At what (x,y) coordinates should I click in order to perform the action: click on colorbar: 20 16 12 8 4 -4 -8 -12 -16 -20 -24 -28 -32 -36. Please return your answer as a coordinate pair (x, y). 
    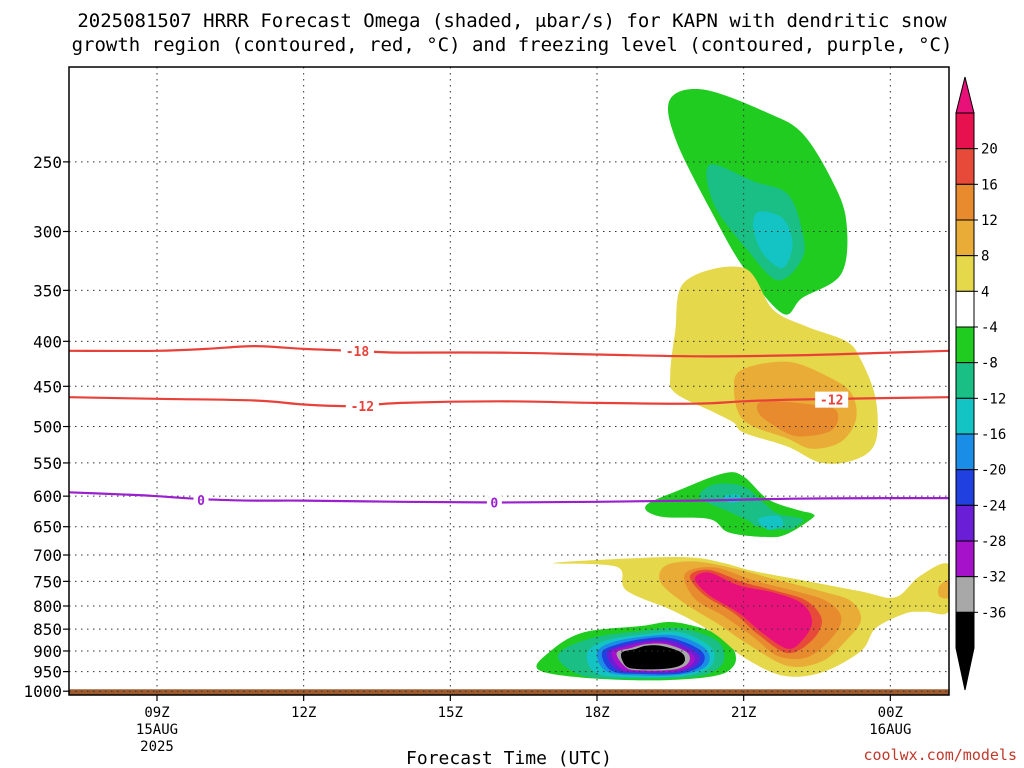
    Looking at the image, I should click on (980, 383).